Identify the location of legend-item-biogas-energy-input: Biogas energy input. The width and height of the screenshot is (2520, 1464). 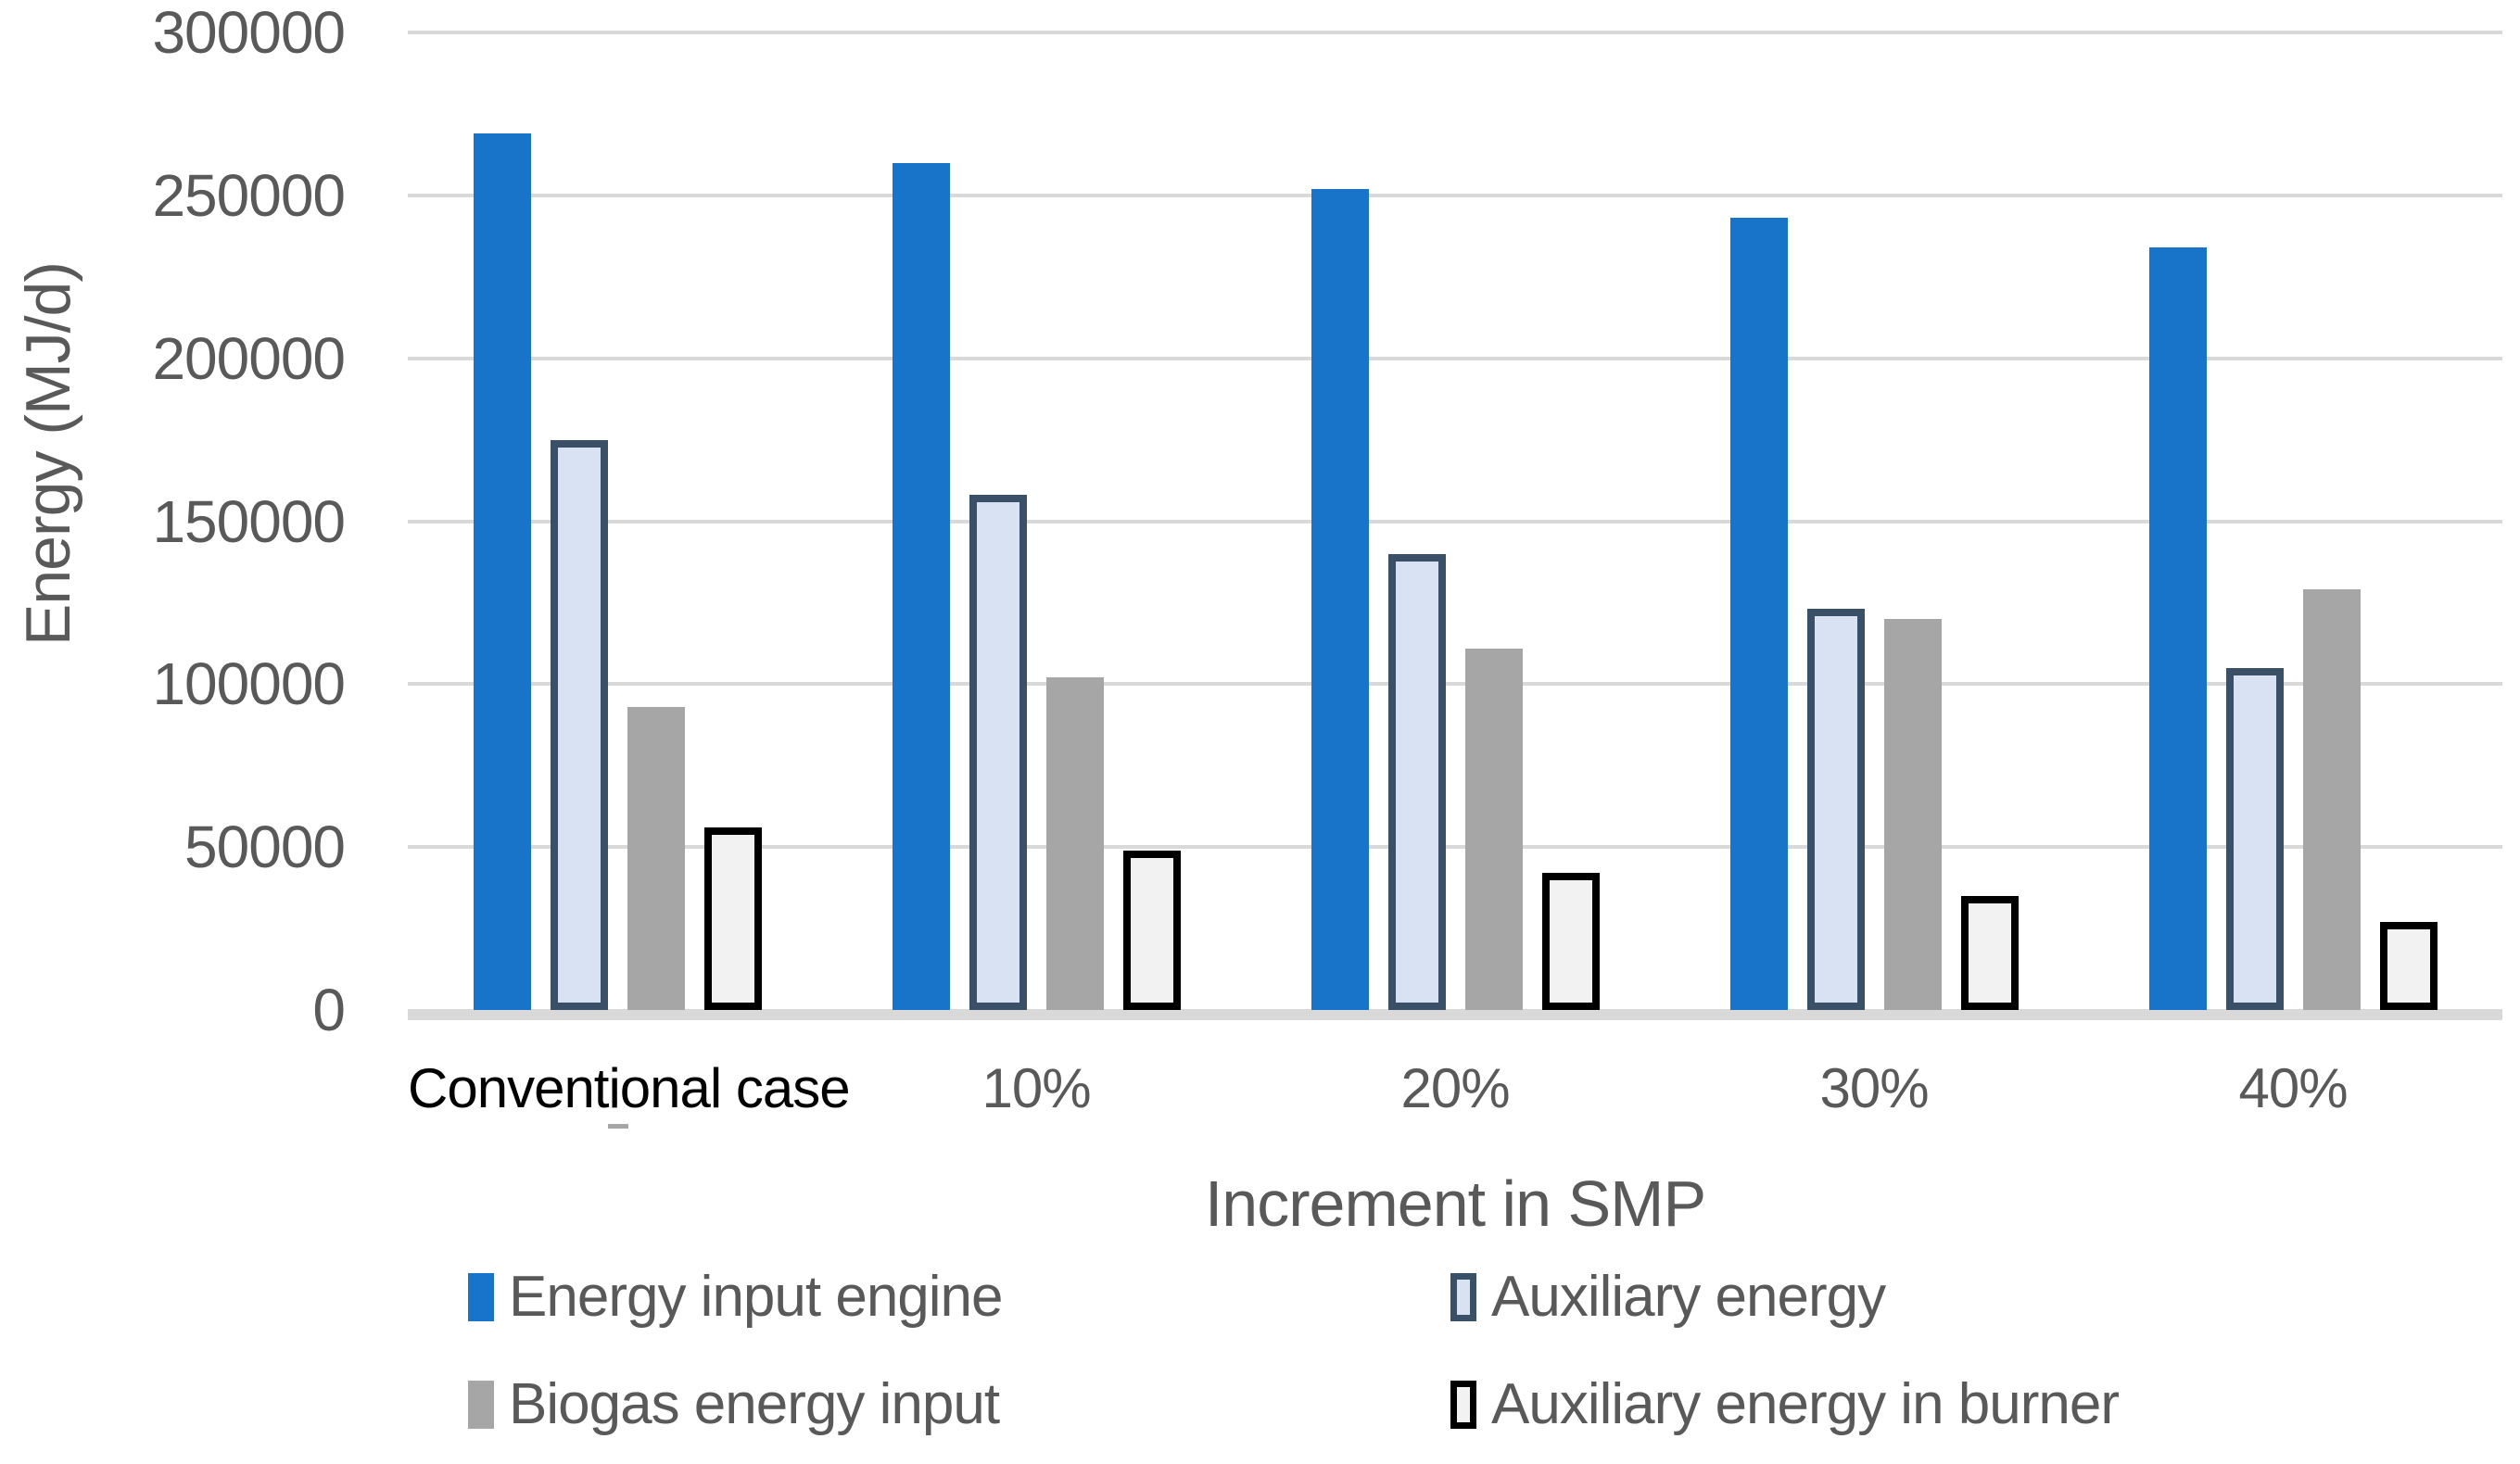
(959, 1404).